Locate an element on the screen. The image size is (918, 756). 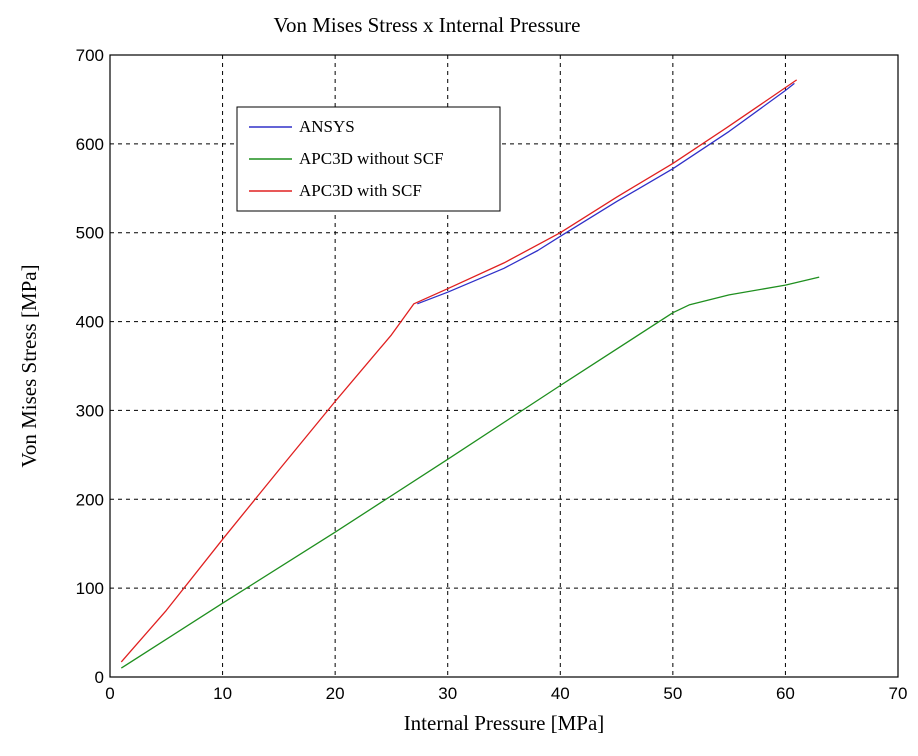
x-tick-label: 20 is located at coordinates (335, 693).